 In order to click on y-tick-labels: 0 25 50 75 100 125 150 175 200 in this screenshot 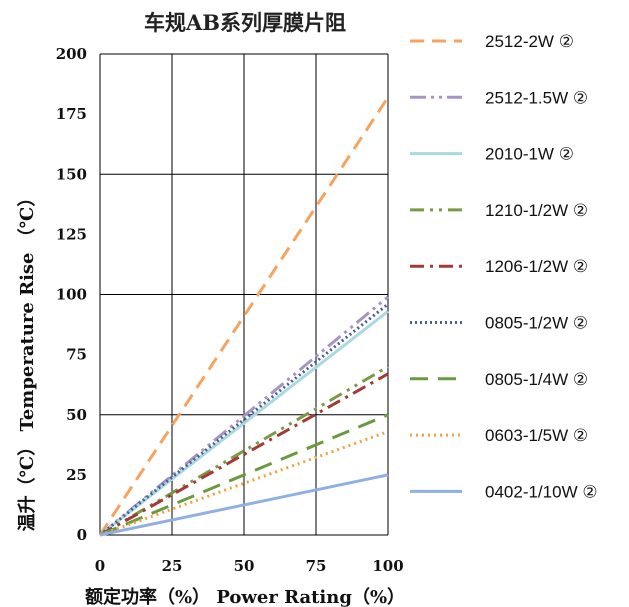, I will do `click(71, 294)`.